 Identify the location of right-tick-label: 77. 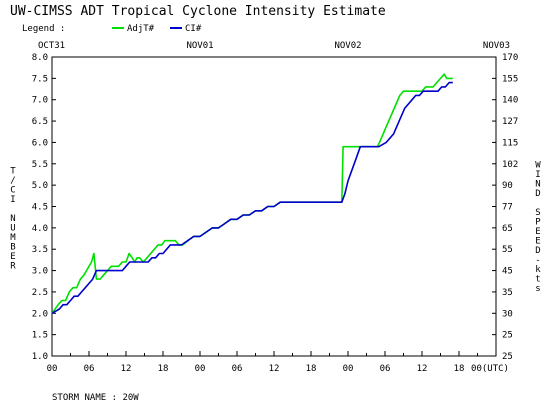
(507, 208).